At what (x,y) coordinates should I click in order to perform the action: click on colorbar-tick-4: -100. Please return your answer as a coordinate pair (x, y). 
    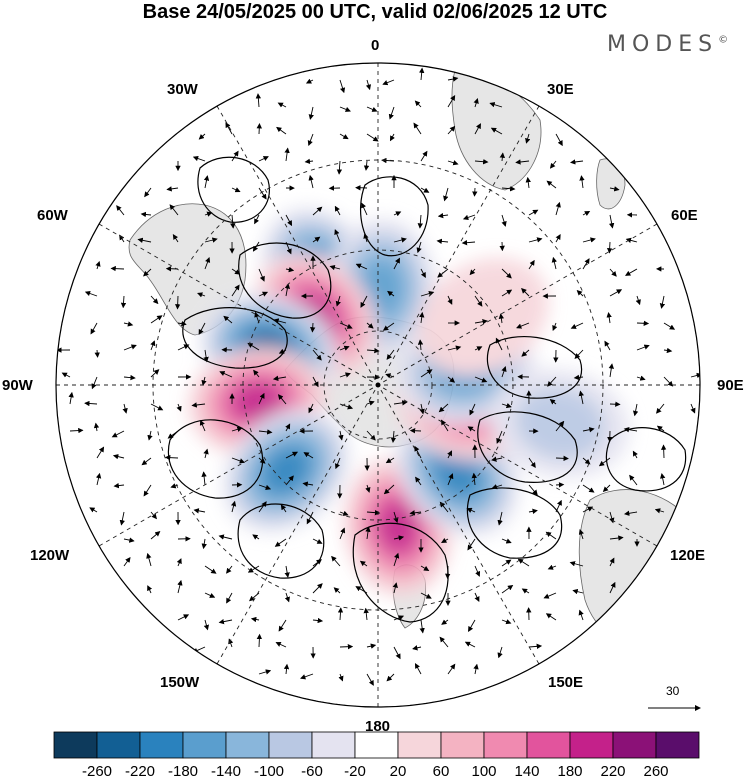
    Looking at the image, I should click on (269, 771).